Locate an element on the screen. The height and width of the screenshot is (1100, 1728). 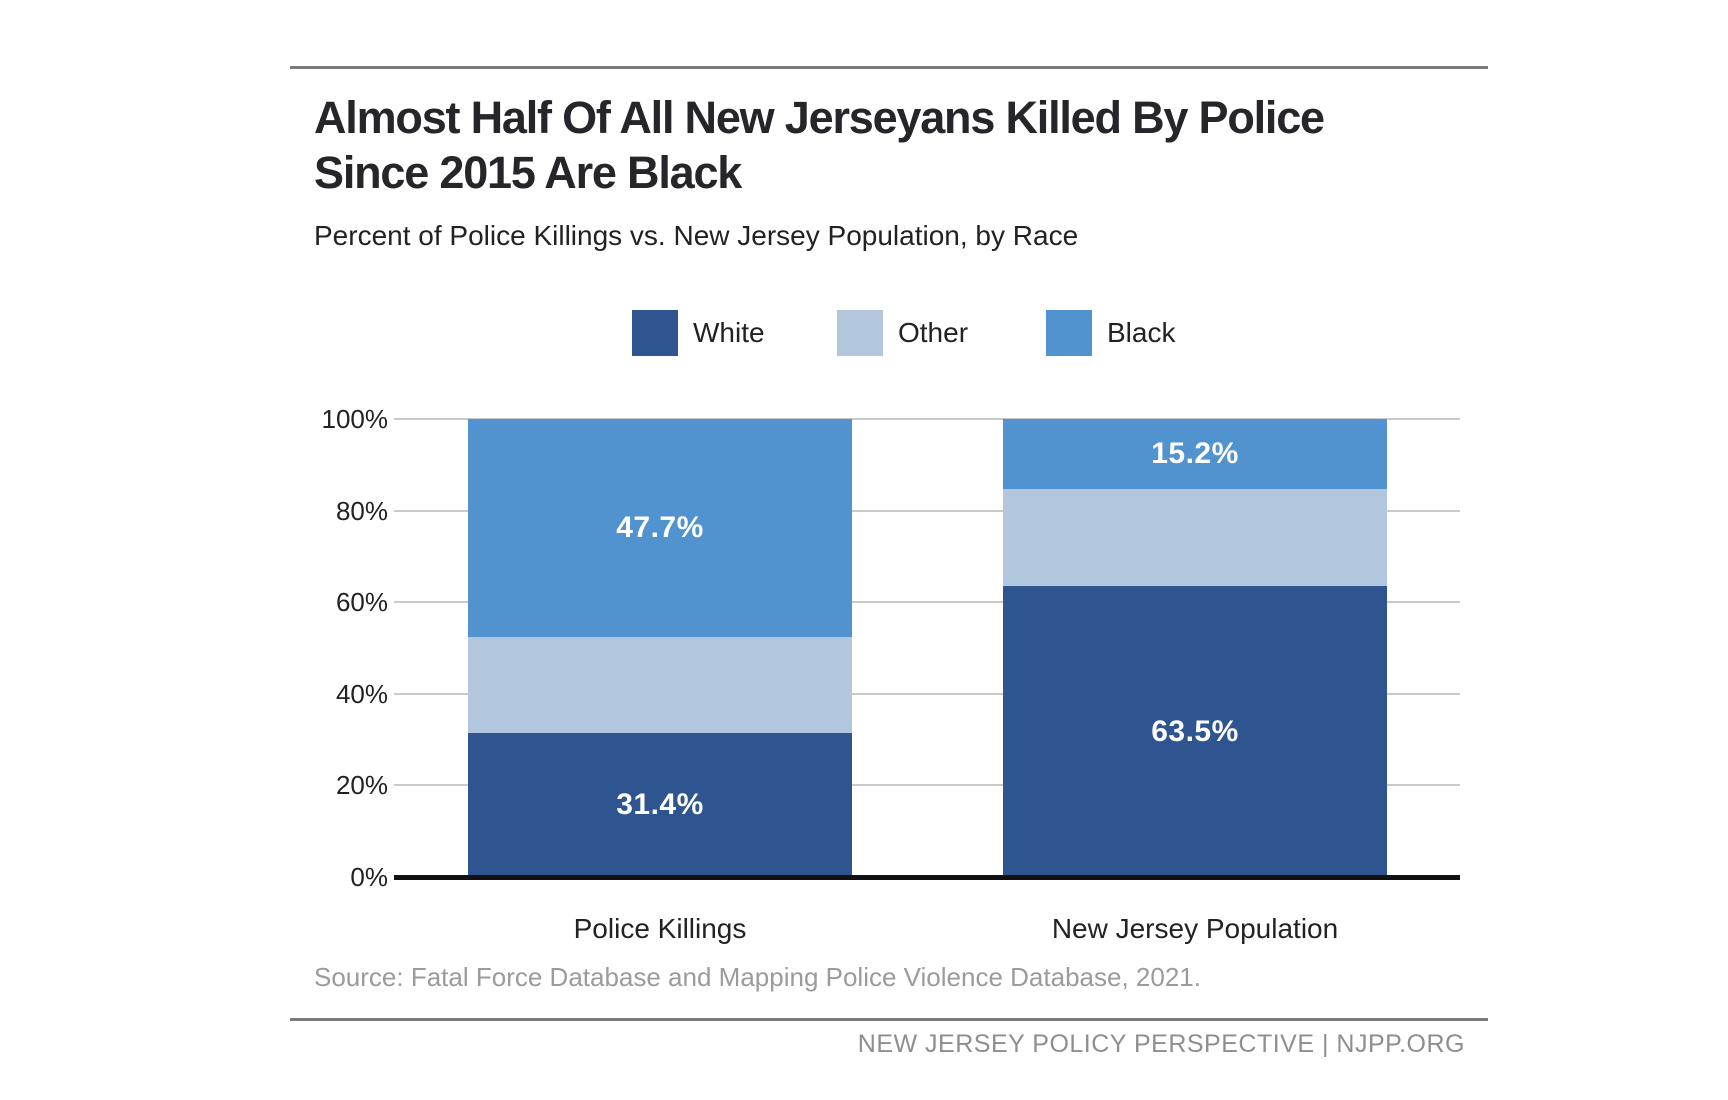
legend-item-black: Black is located at coordinates (1110, 333).